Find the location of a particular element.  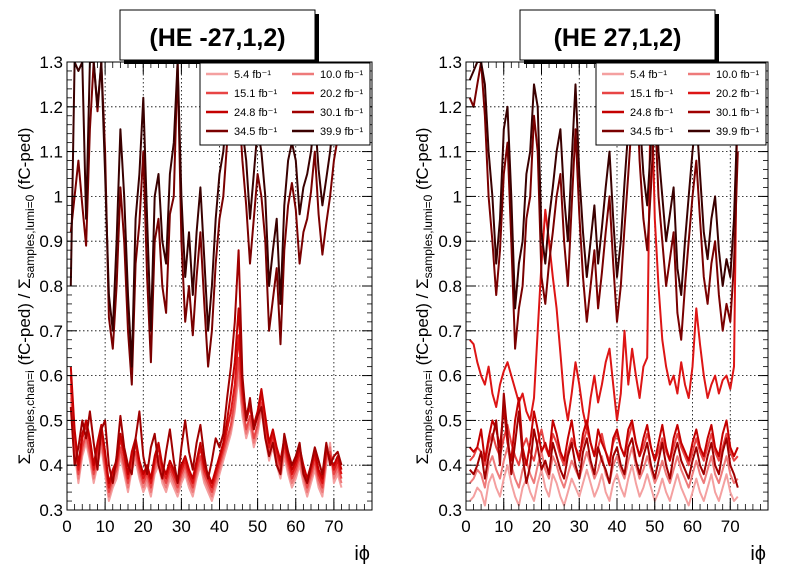

legend-box is located at coordinates (285, 104).